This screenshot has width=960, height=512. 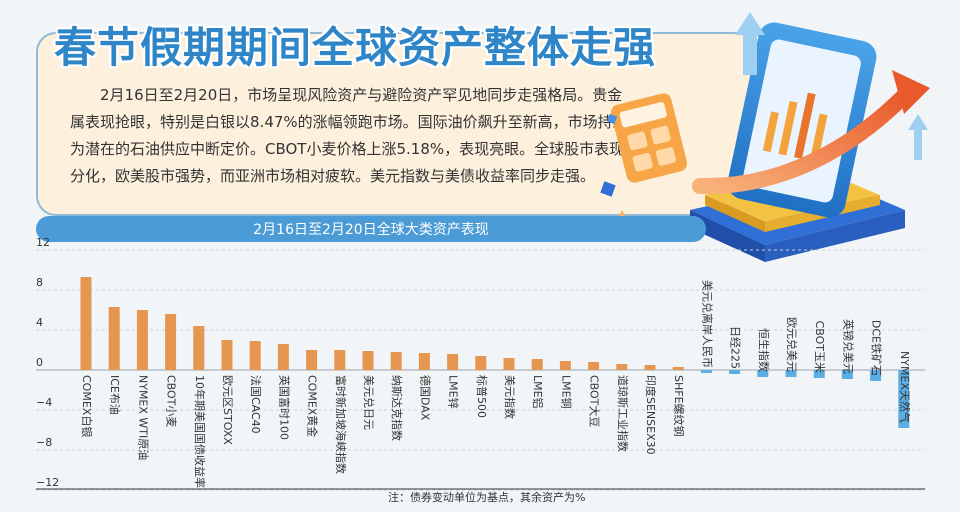 What do you see at coordinates (44, 402) in the screenshot?
I see `y-tick-label: −4` at bounding box center [44, 402].